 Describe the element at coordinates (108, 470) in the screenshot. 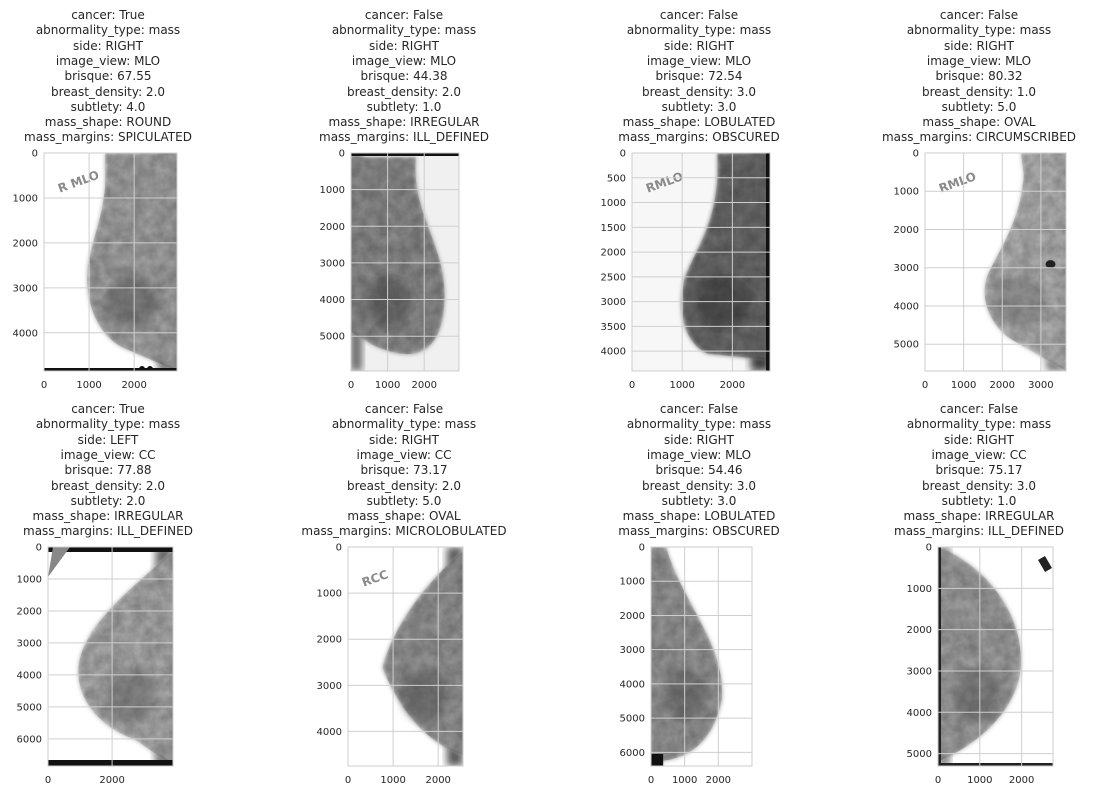

I see `subplot-title-line: brisque: 77.88` at that location.